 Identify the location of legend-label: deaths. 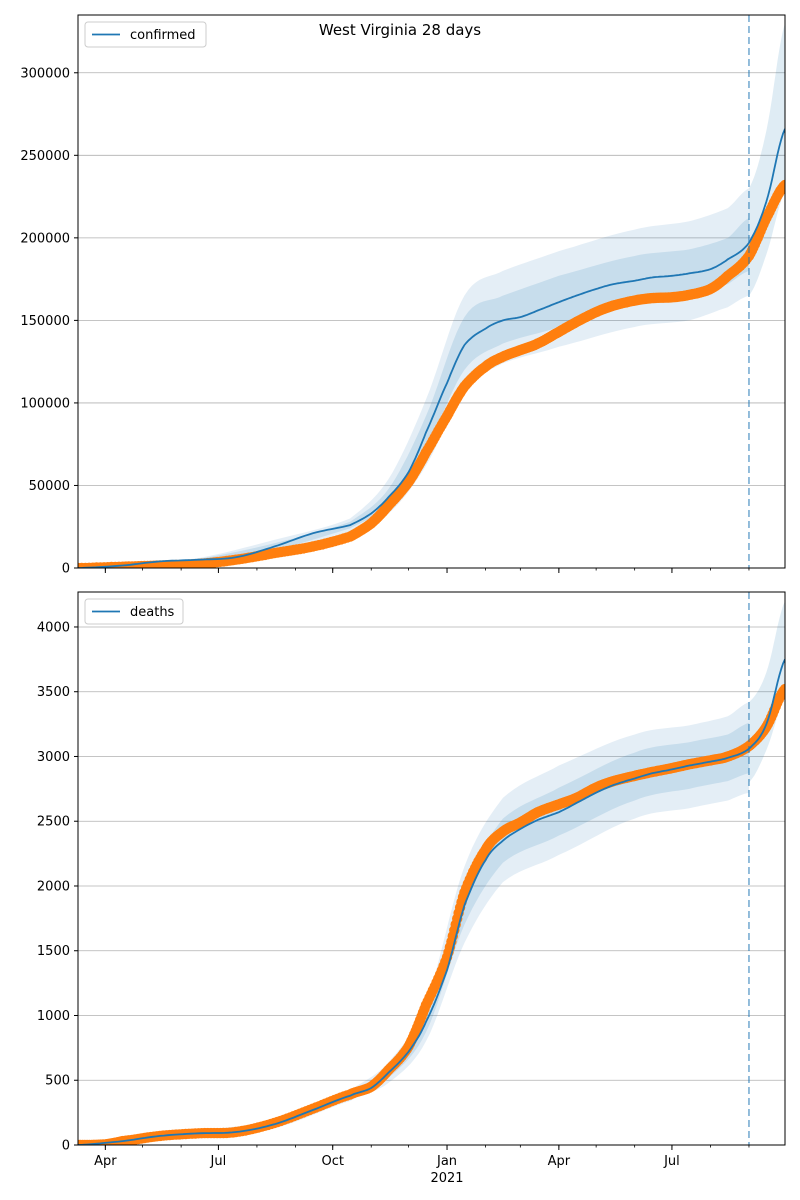
(152, 612).